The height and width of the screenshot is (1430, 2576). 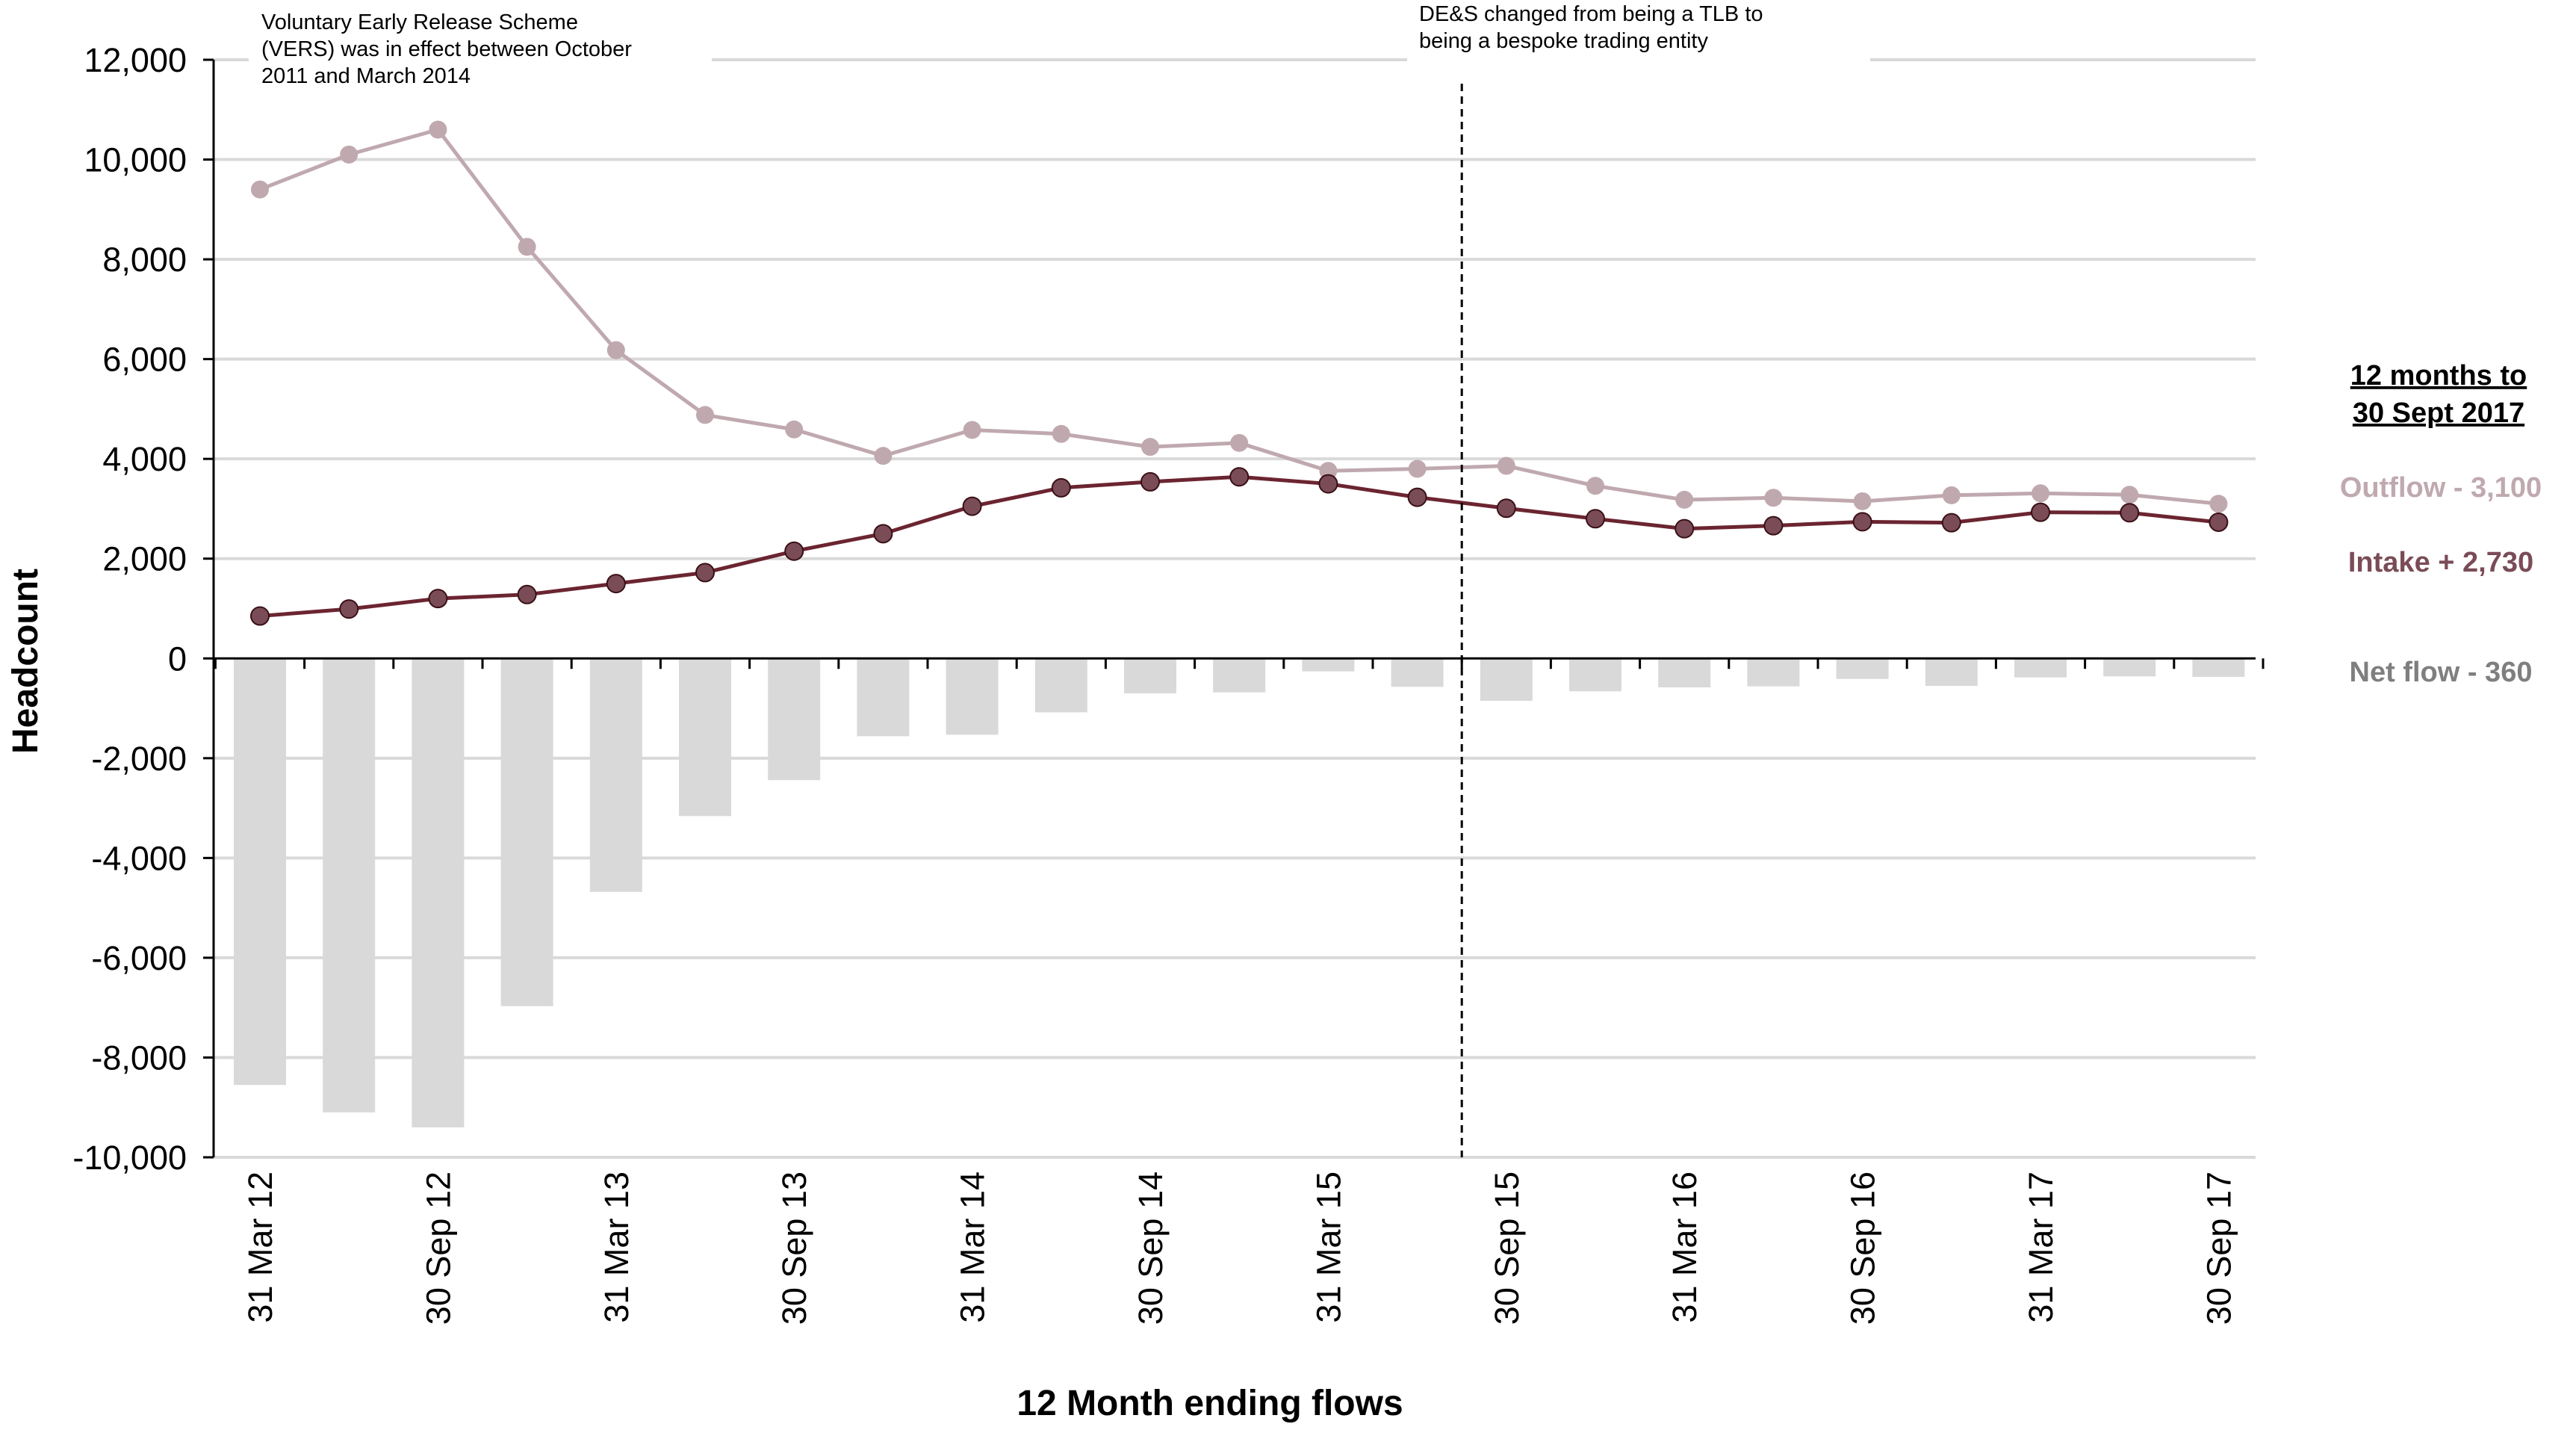 What do you see at coordinates (2439, 413) in the screenshot?
I see `summary-heading: 30 Sept 2017` at bounding box center [2439, 413].